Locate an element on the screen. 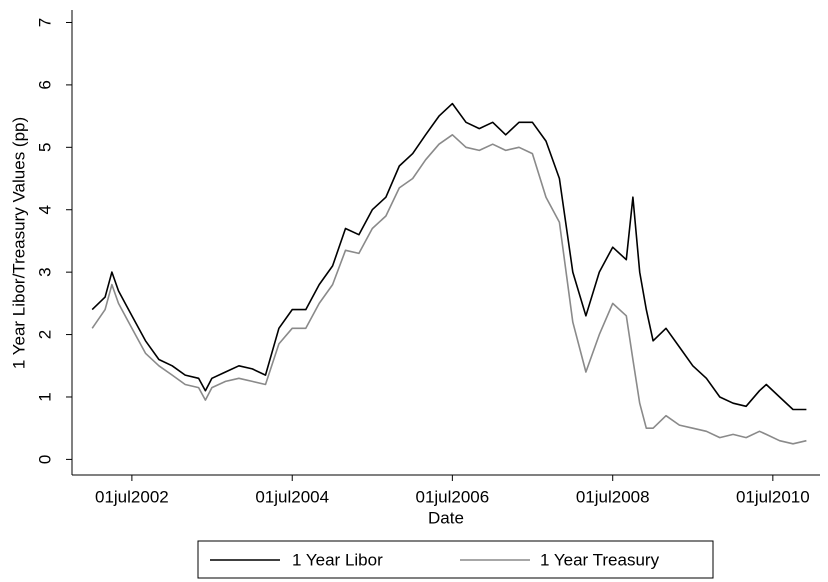 This screenshot has height=582, width=828. y-axis-title: 1 Year Libor/Treasury Values (pp) is located at coordinates (18, 243).